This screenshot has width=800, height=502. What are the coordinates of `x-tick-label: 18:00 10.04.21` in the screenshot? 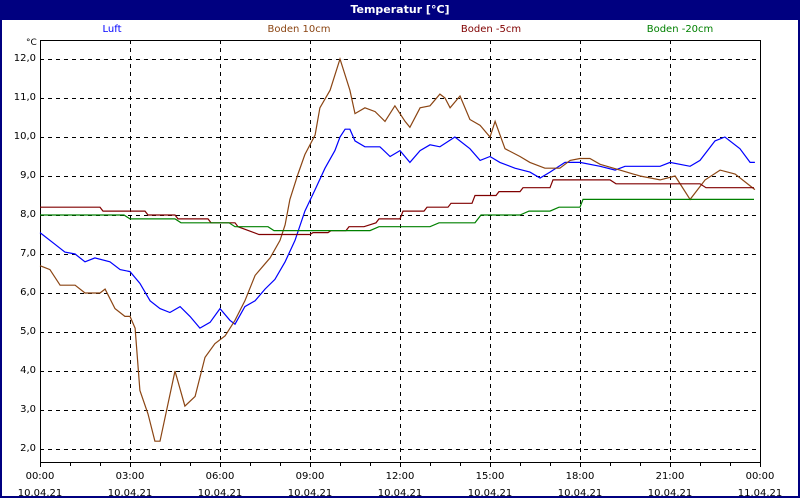 It's located at (580, 485).